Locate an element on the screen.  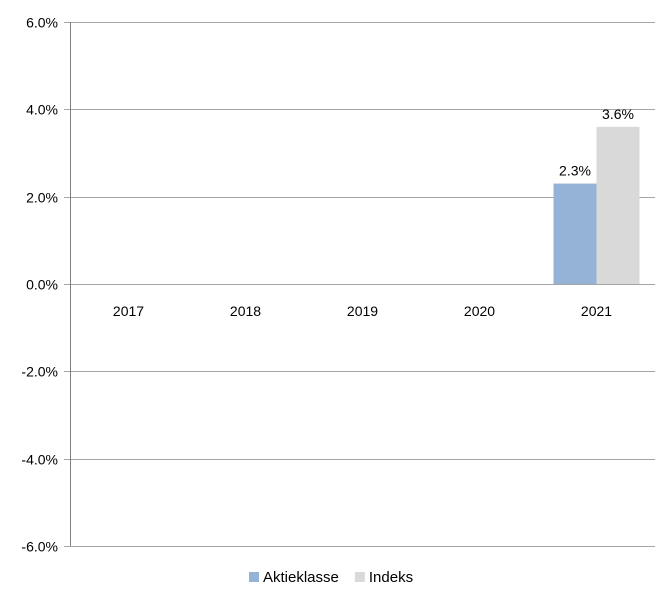
data-label: 3.6% is located at coordinates (618, 114).